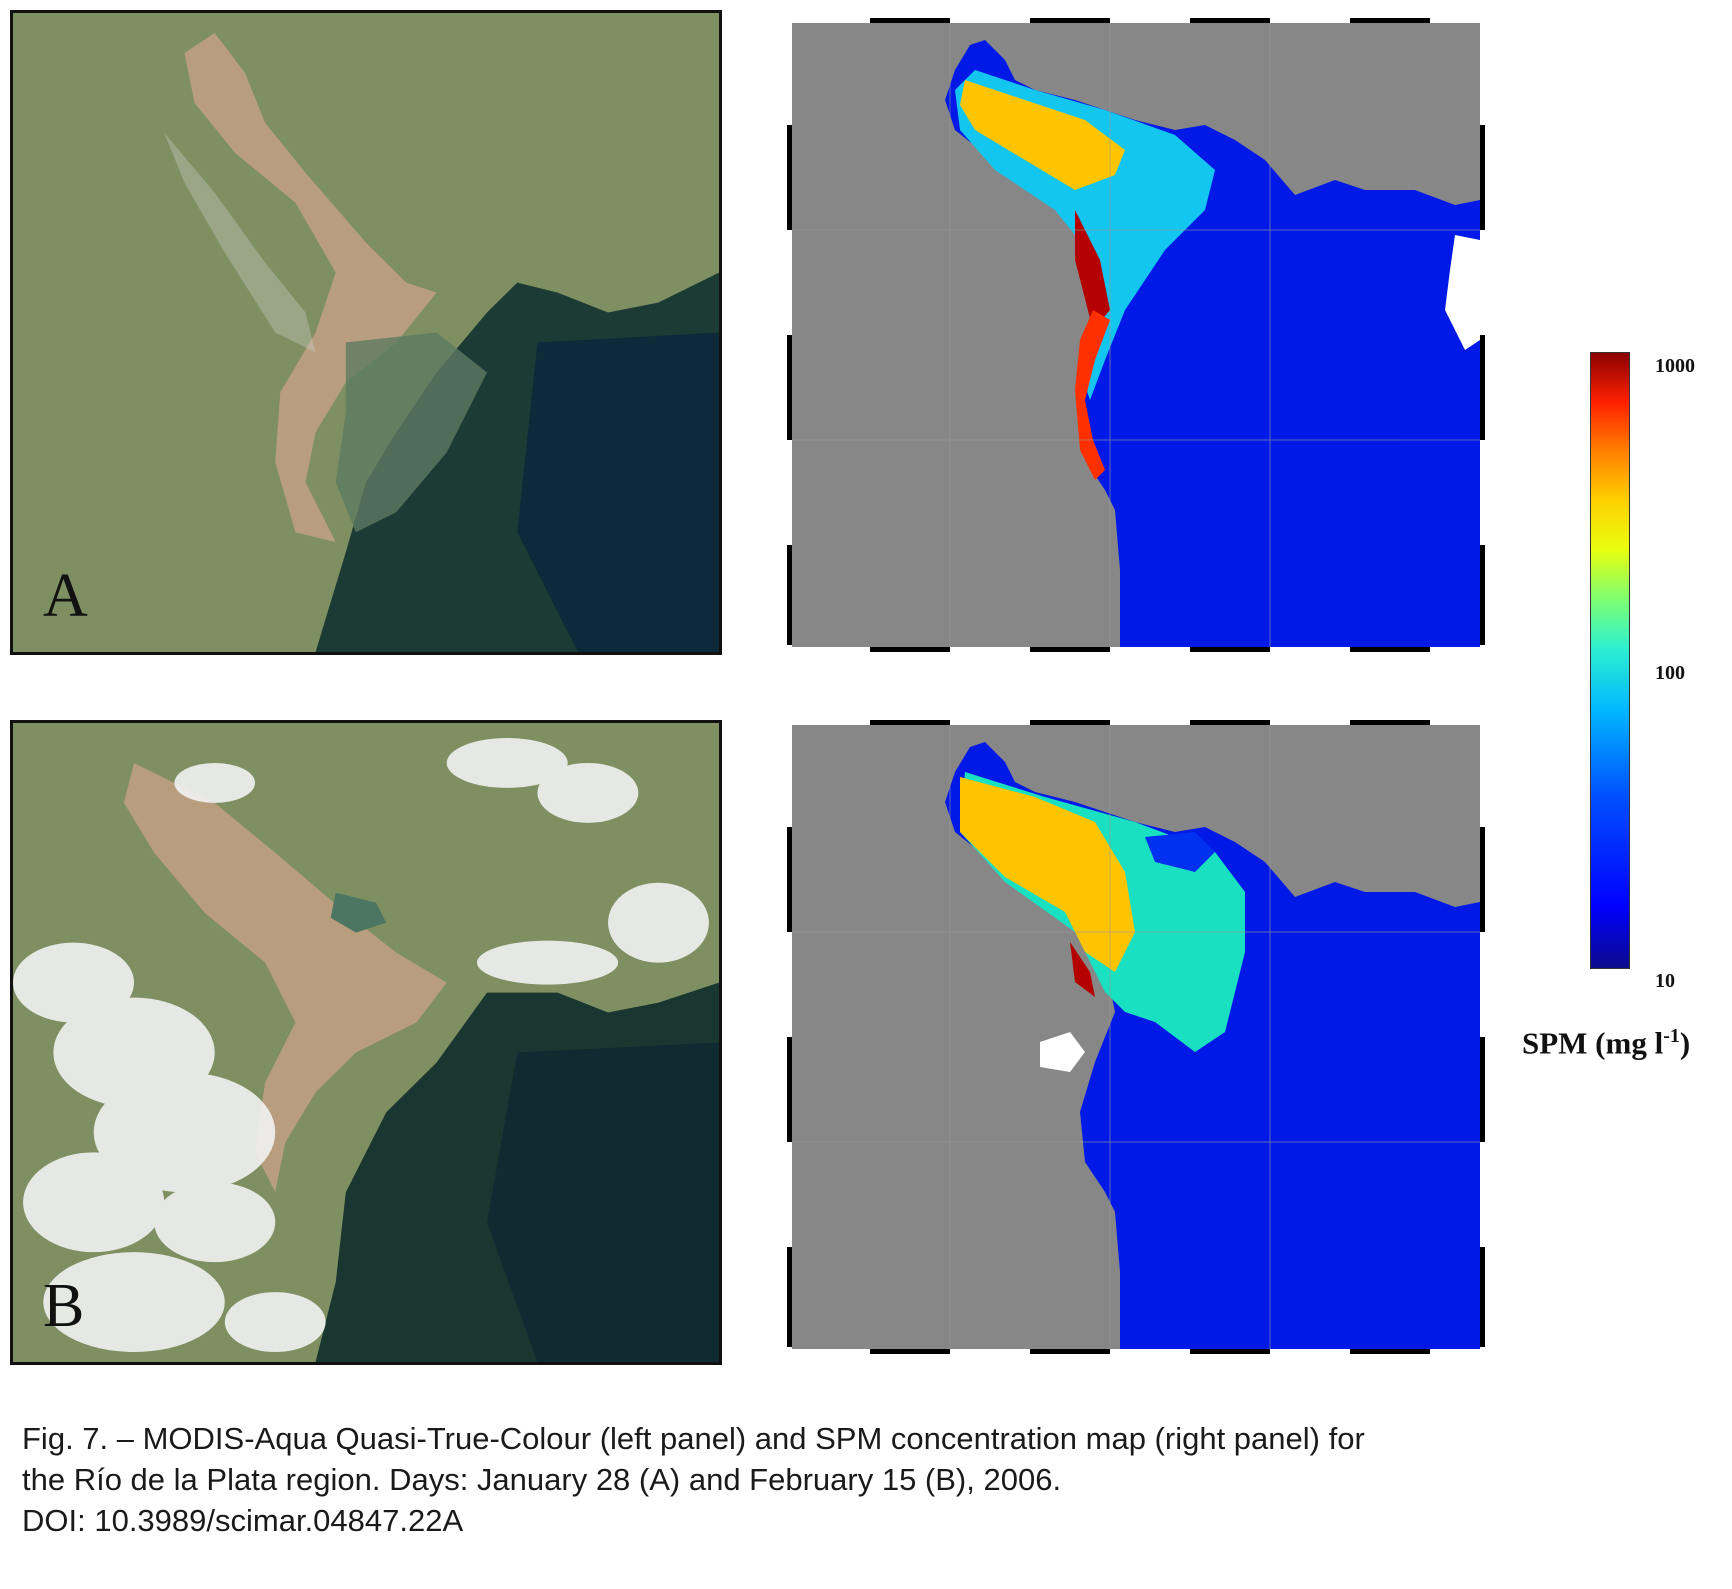 This screenshot has width=1732, height=1589. I want to click on spm-colorbar, so click(1610, 660).